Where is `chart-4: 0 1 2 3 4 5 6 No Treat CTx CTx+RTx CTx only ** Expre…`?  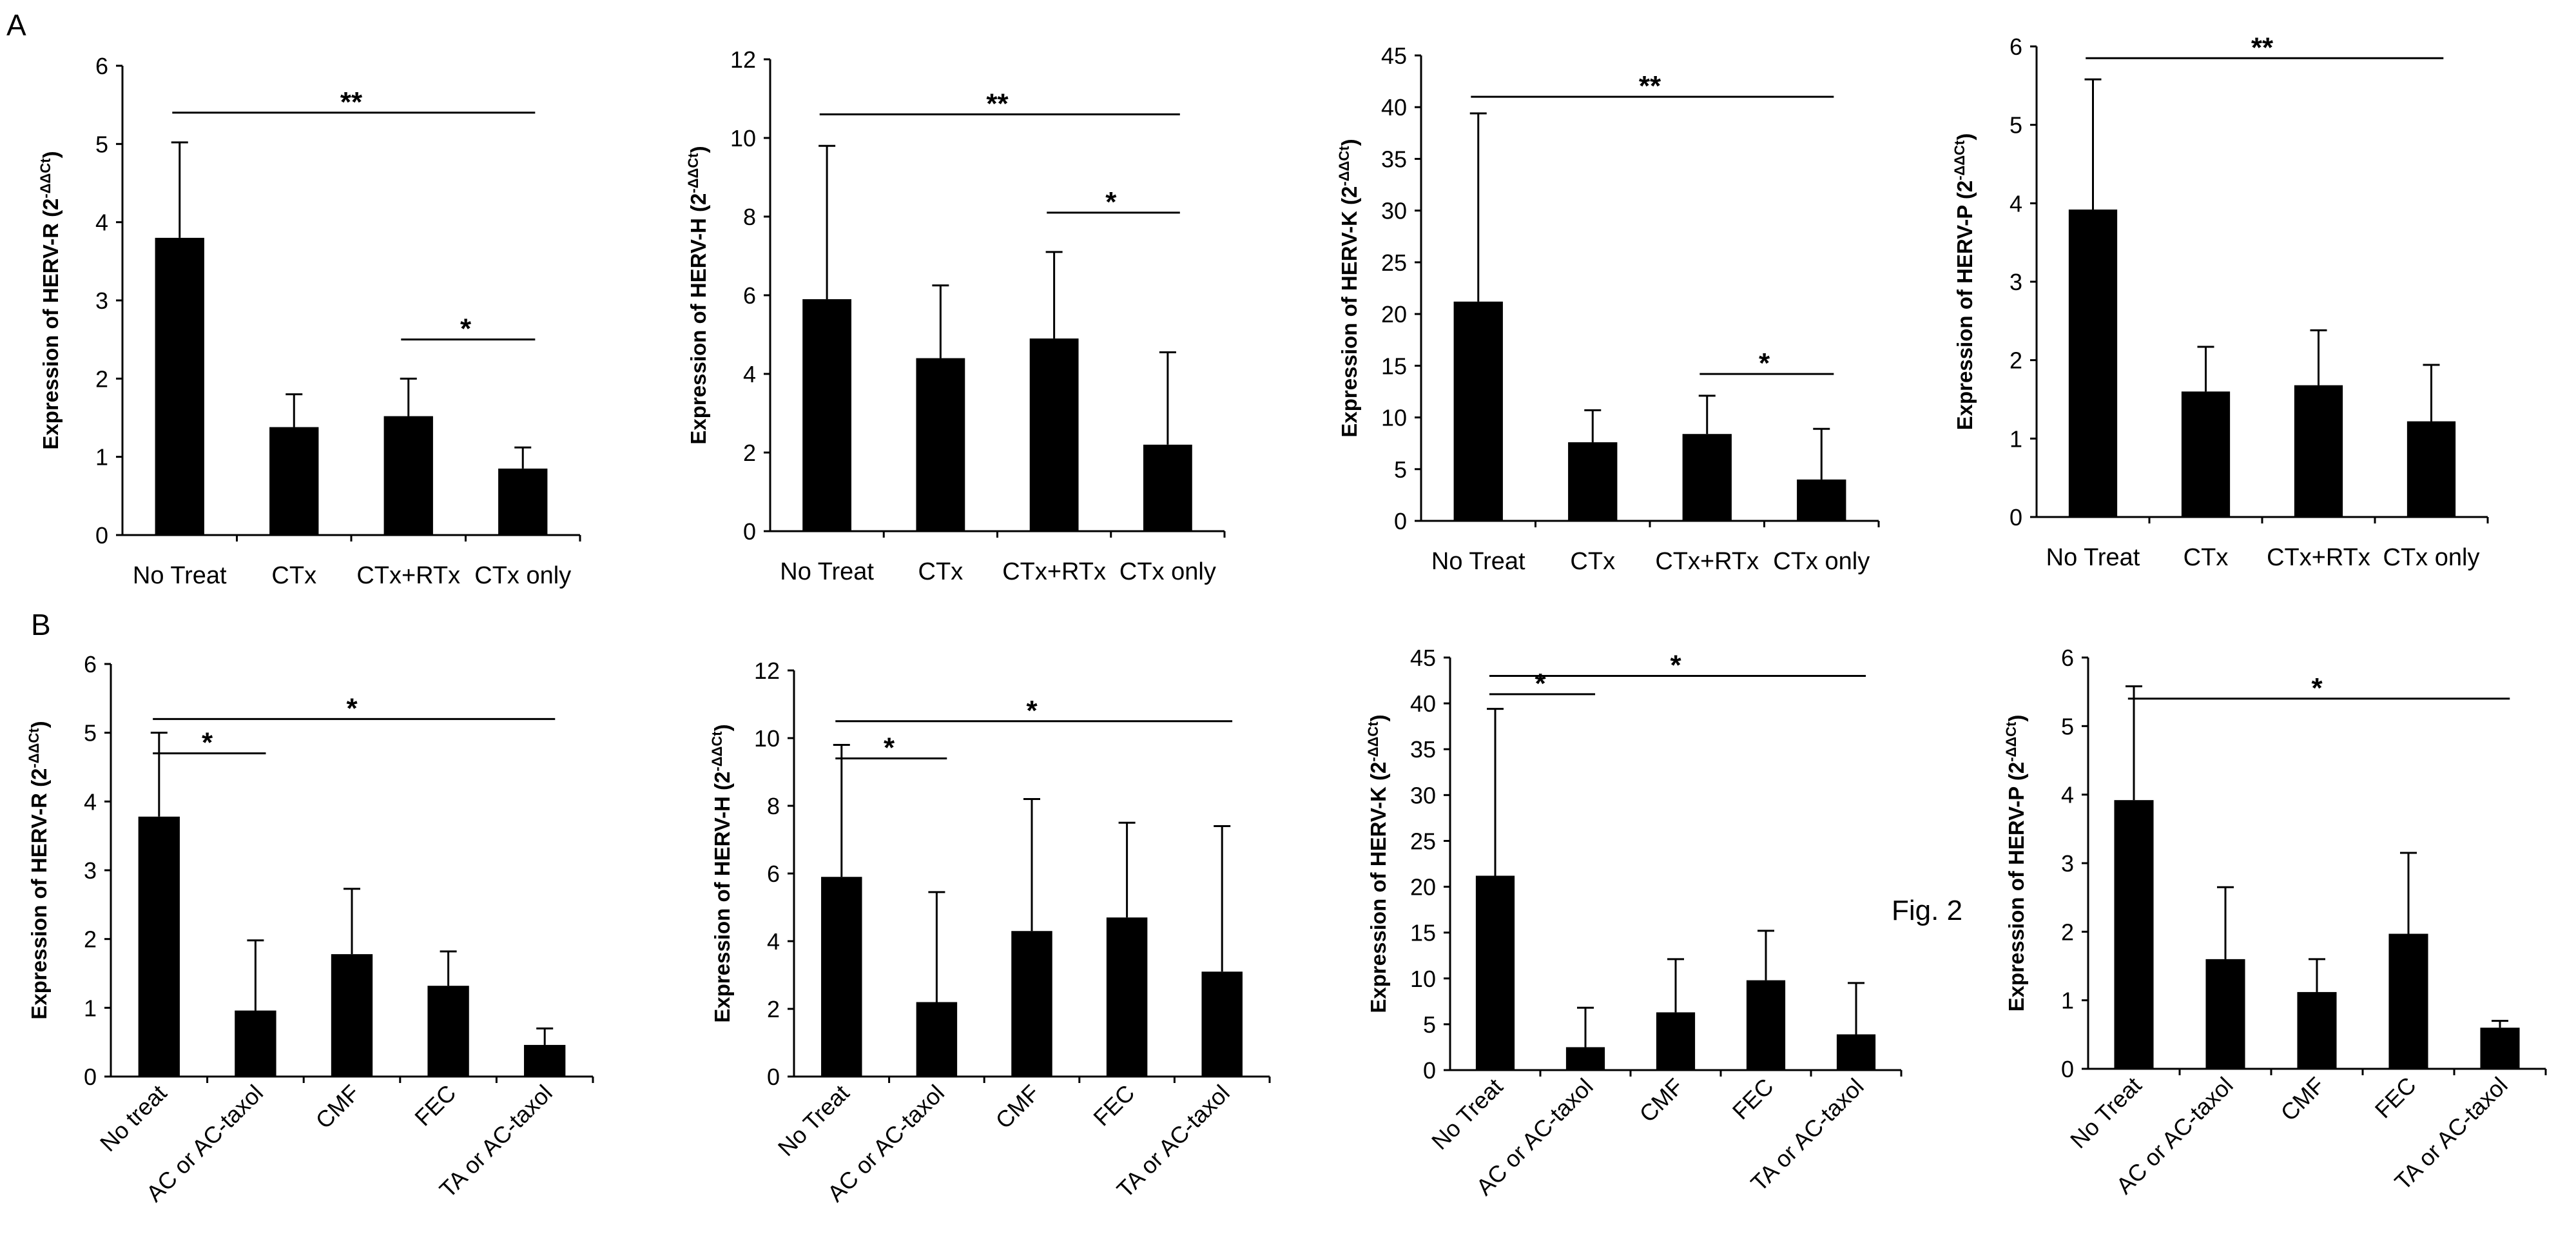 chart-4: 0 1 2 3 4 5 6 No Treat CTx CTx+RTx CTx only ** Expre… is located at coordinates (2220, 301).